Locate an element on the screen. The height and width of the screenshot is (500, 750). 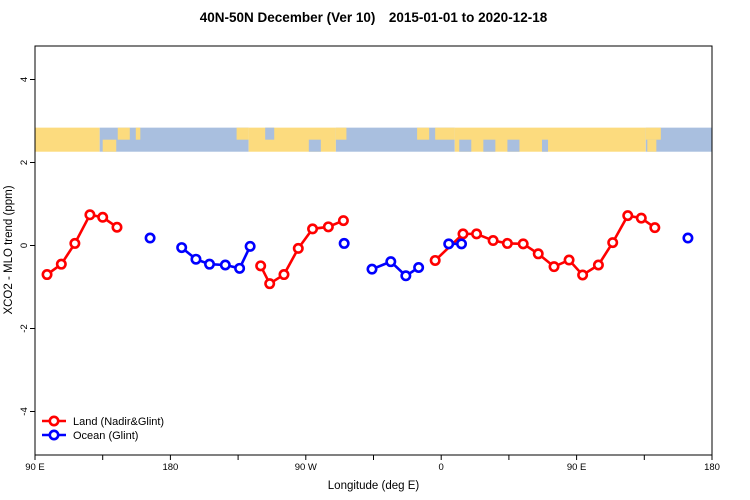
legend-label: Land (Nadir&Glint) is located at coordinates (118, 422).